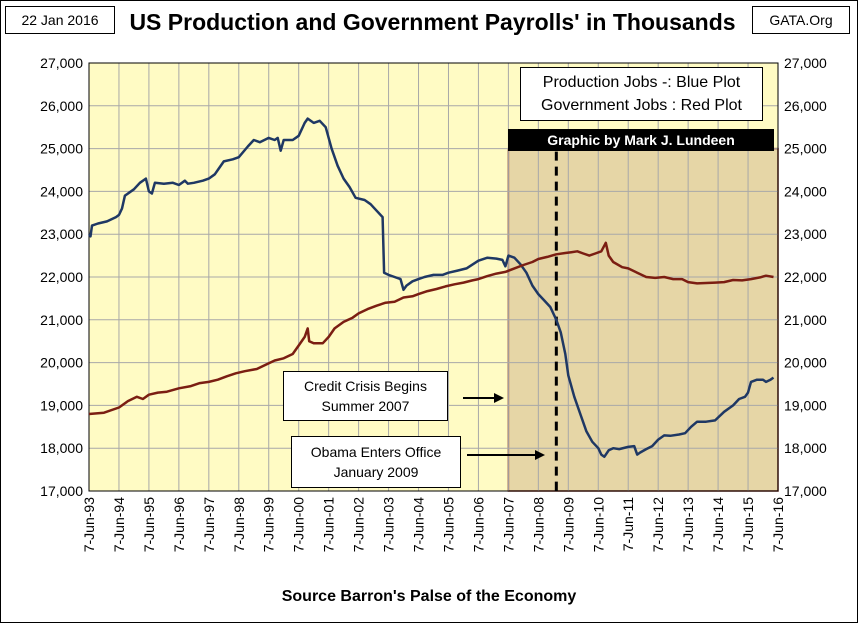  Describe the element at coordinates (60, 20) in the screenshot. I see `date-label: 22 Jan 2016` at that location.